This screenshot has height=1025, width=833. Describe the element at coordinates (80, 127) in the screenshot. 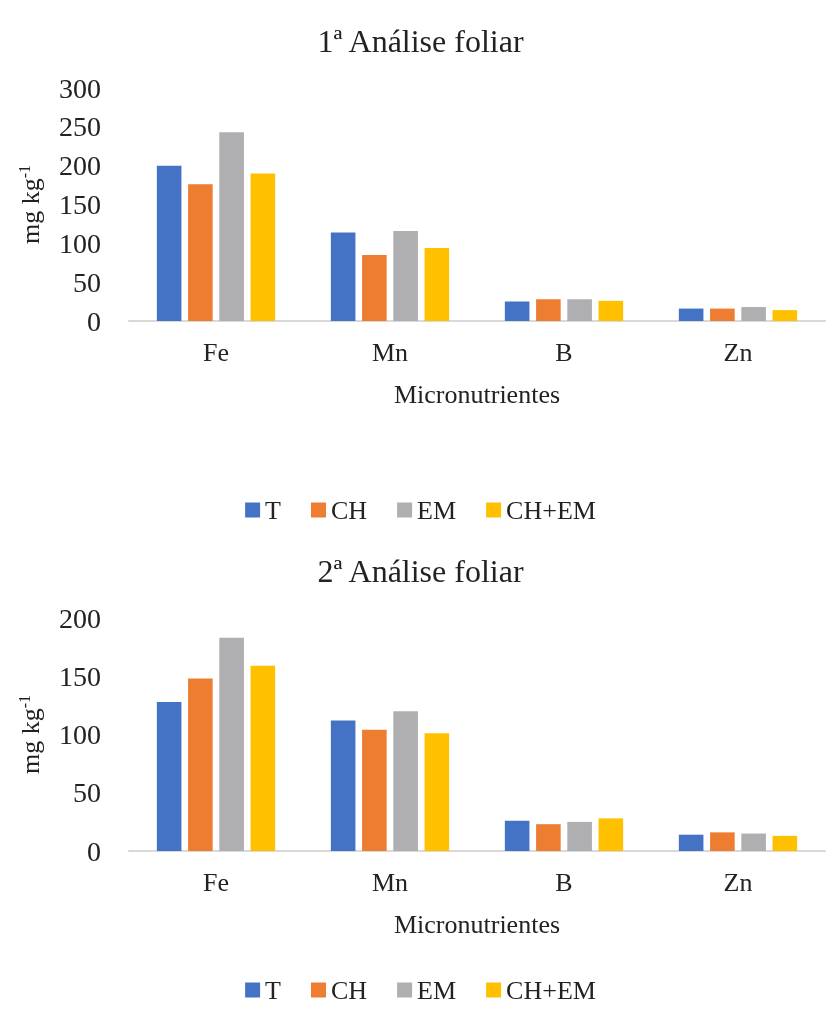

I see `y-tick-label: 250` at that location.